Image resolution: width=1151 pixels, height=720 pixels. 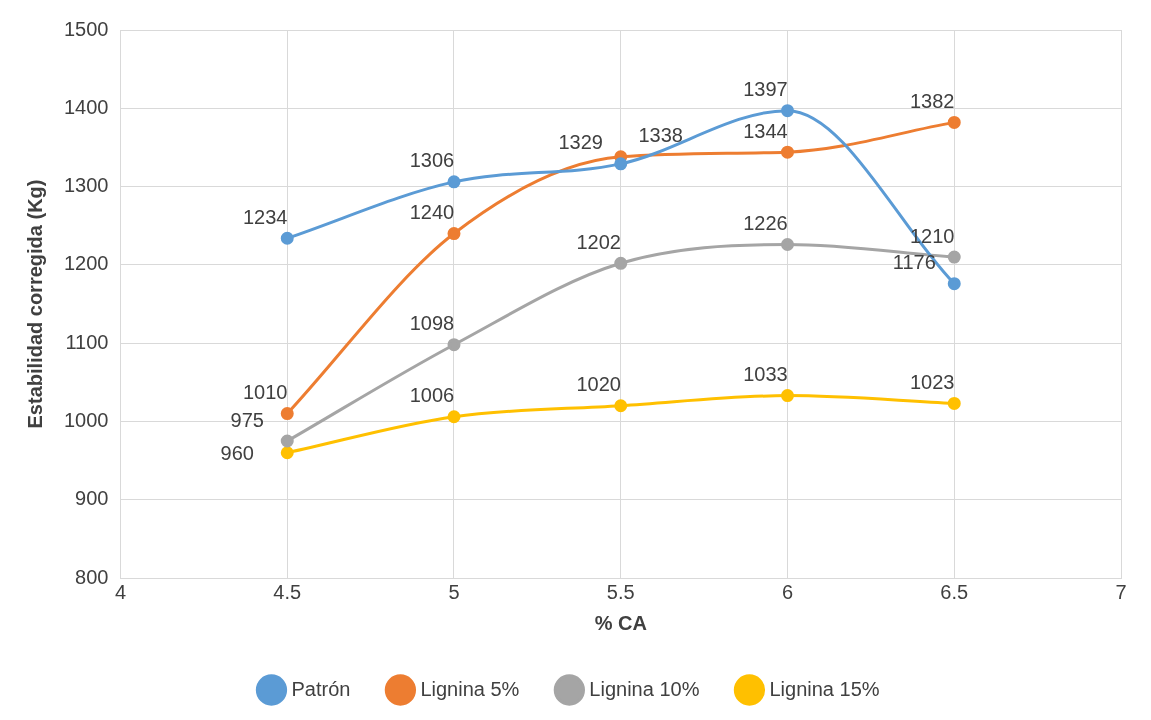 What do you see at coordinates (644, 688) in the screenshot?
I see `legend-label: Lignina 10%` at bounding box center [644, 688].